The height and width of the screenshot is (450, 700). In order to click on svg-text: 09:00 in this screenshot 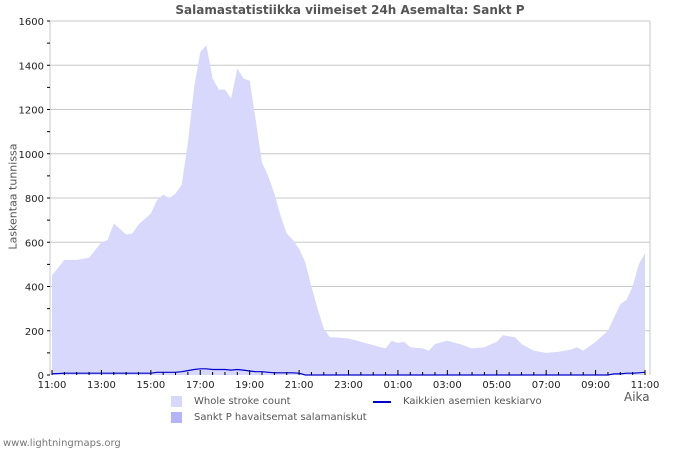, I will do `click(595, 385)`.